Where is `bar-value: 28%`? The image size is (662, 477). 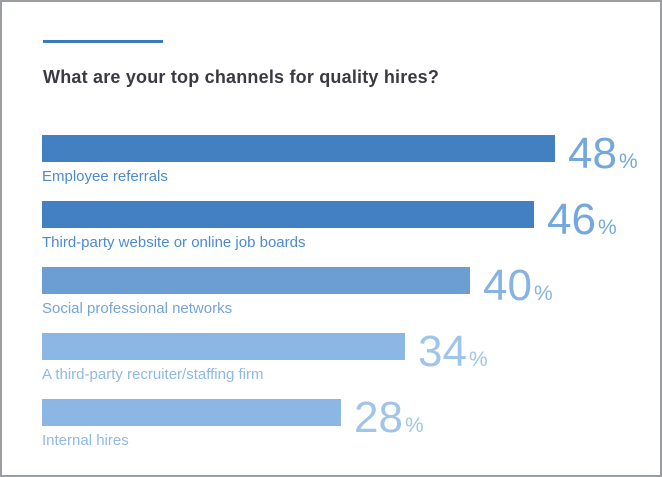 bar-value: 28% is located at coordinates (389, 420).